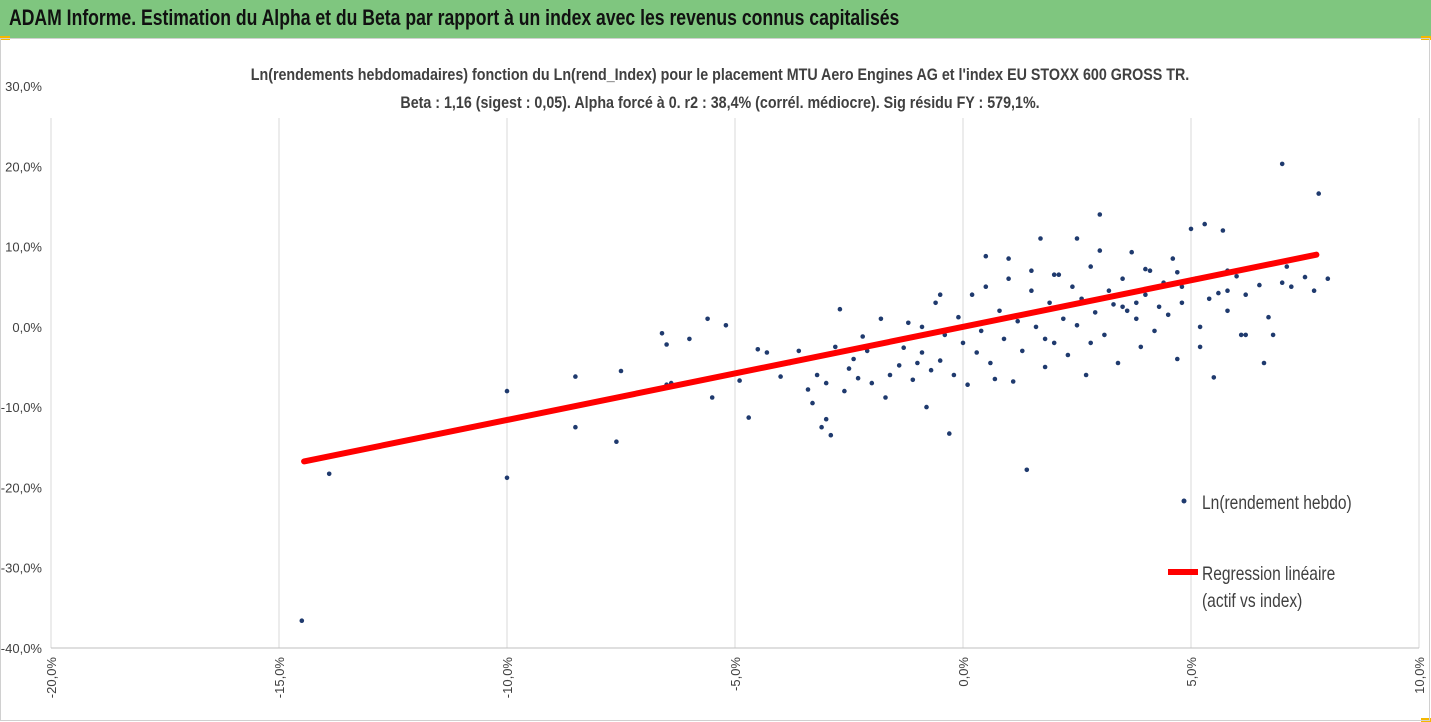 This screenshot has width=1431, height=722. What do you see at coordinates (22, 568) in the screenshot?
I see `y-tick-label: -30,0%` at bounding box center [22, 568].